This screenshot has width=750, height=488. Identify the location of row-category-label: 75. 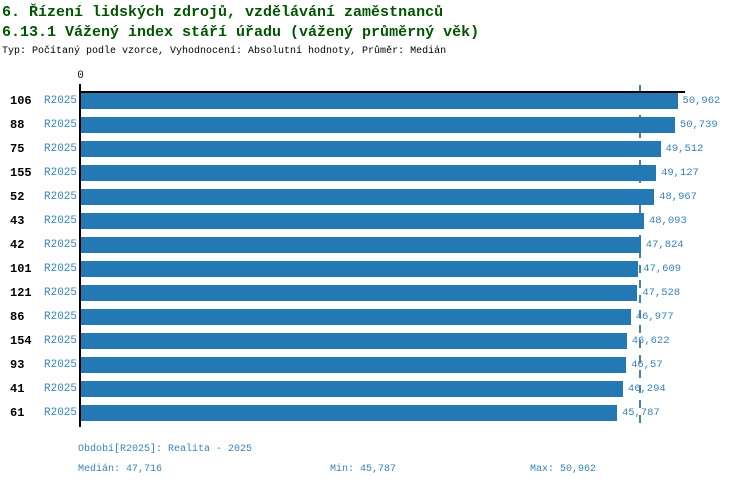
(17, 149).